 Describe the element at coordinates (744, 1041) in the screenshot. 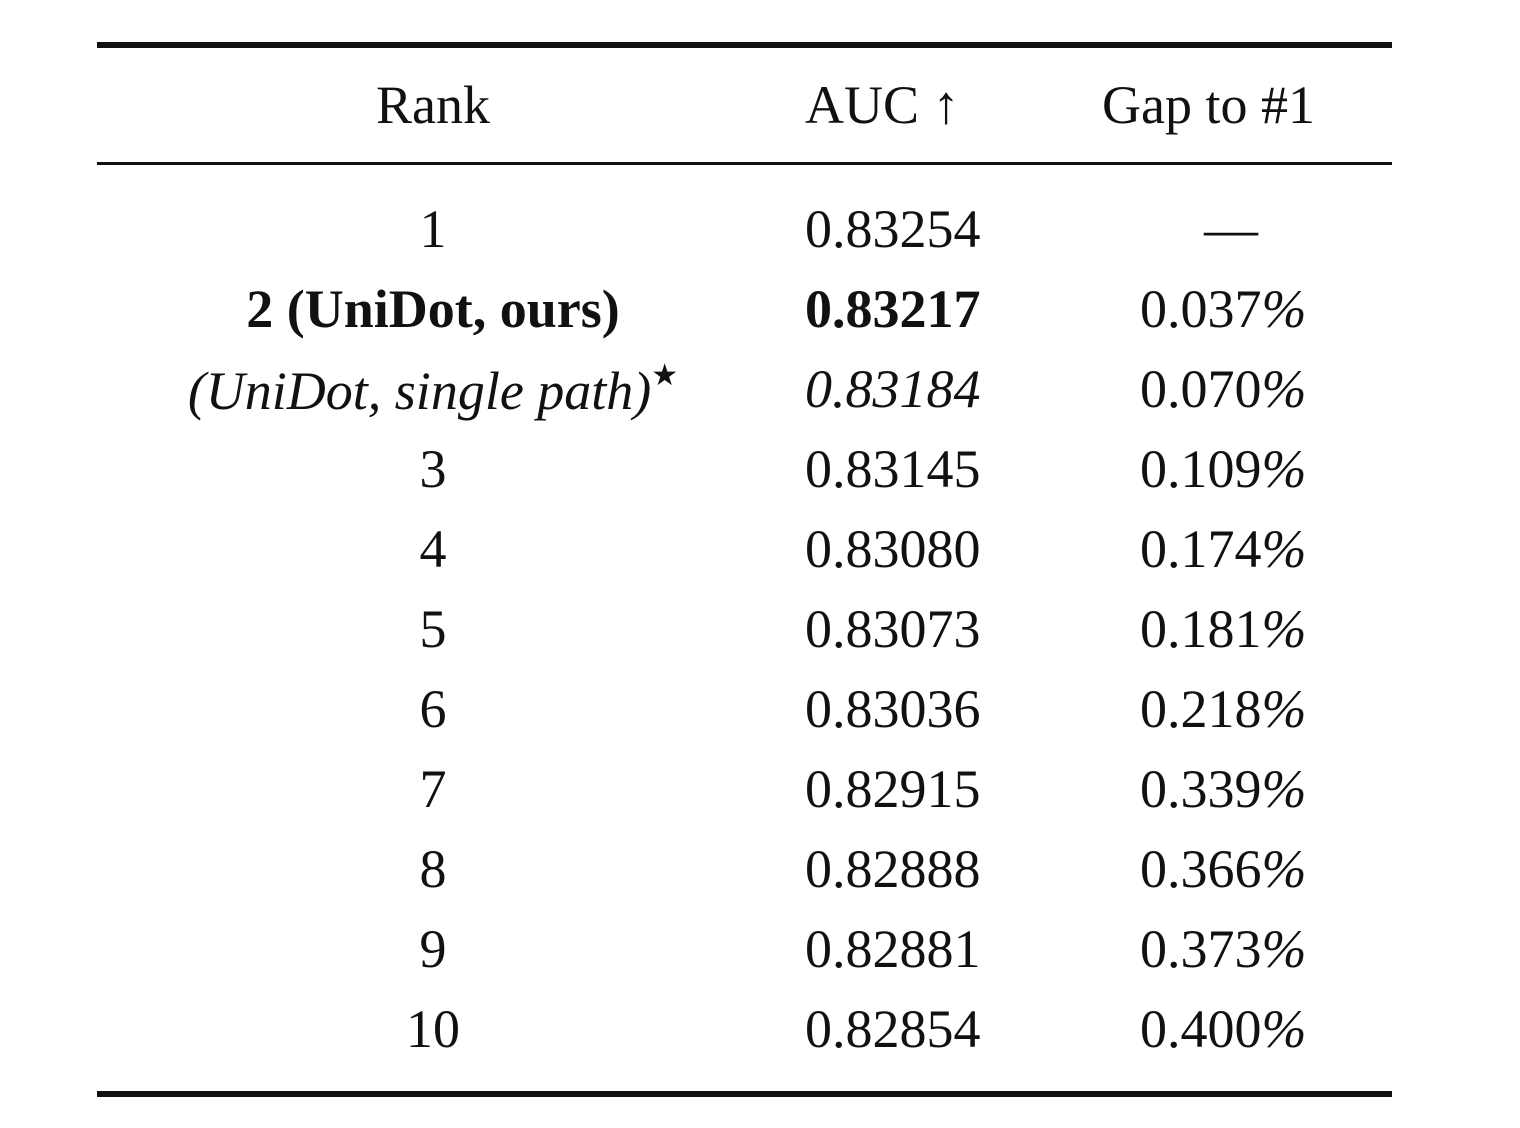

I see `table-row: 10 0.82854 0.400%` at that location.